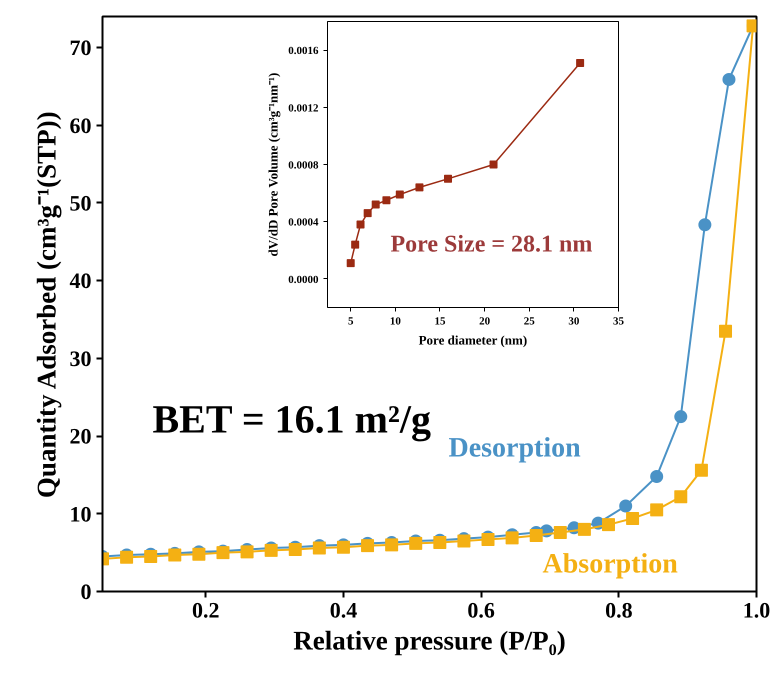  What do you see at coordinates (81, 358) in the screenshot?
I see `y-tick-label: 30` at bounding box center [81, 358].